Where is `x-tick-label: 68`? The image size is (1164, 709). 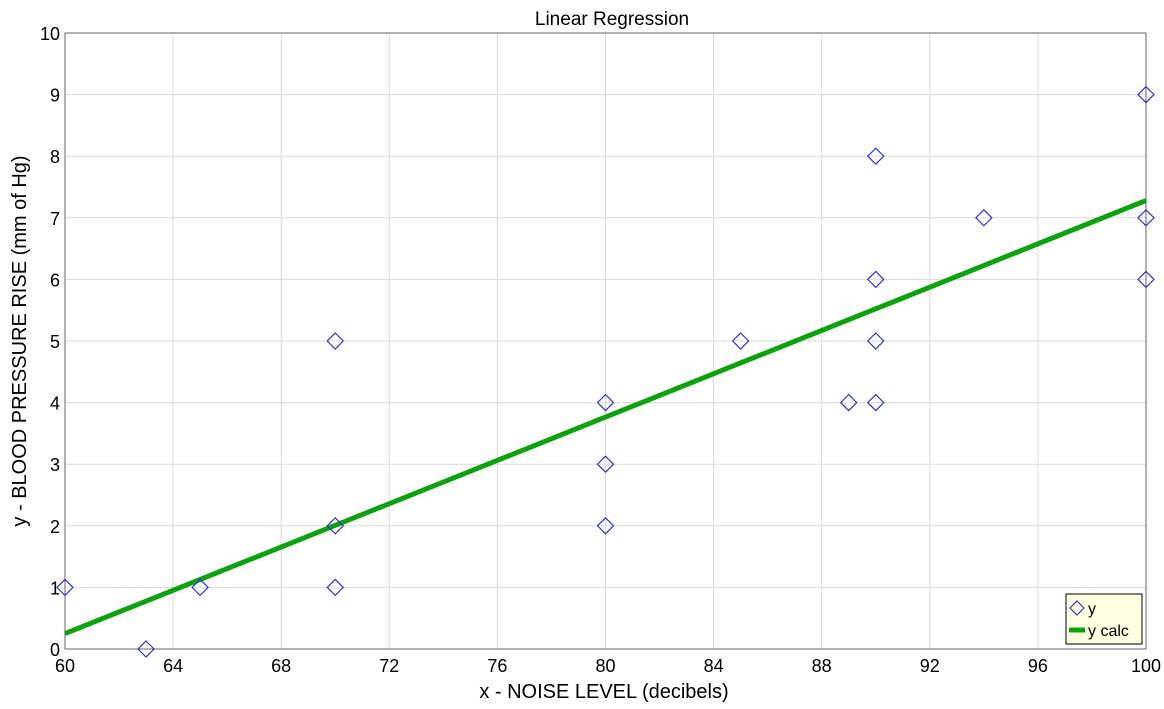 x-tick-label: 68 is located at coordinates (281, 666).